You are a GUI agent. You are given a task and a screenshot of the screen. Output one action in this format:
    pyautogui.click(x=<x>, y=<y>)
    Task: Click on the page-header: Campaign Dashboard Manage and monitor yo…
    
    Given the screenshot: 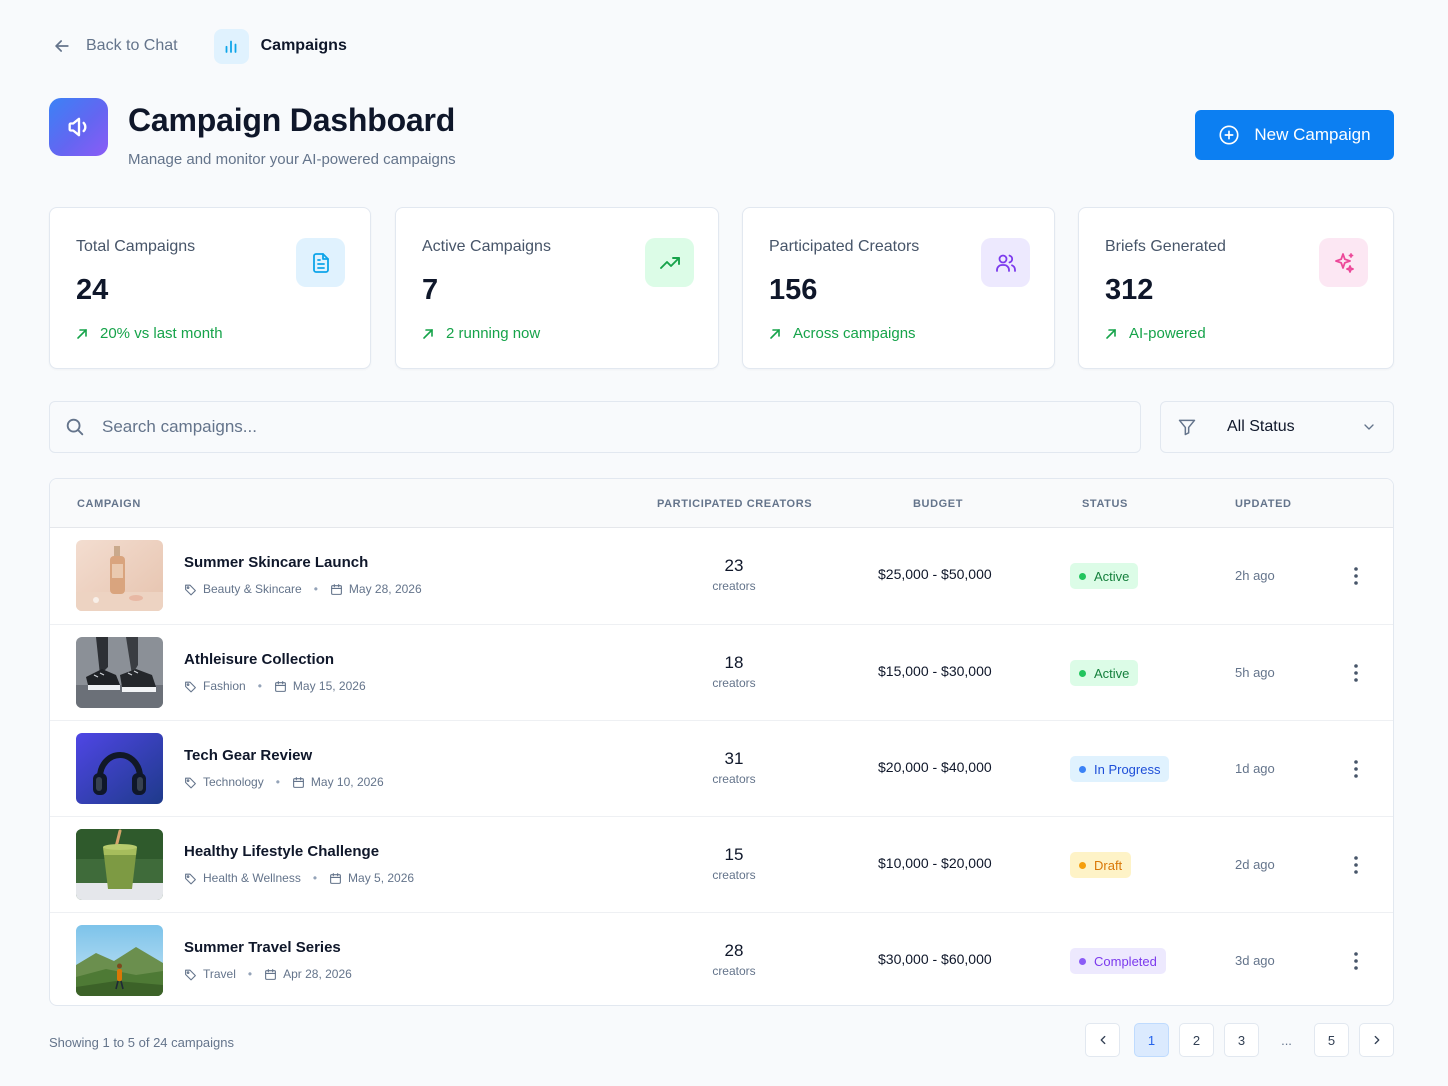 What is the action you would take?
    pyautogui.click(x=252, y=133)
    